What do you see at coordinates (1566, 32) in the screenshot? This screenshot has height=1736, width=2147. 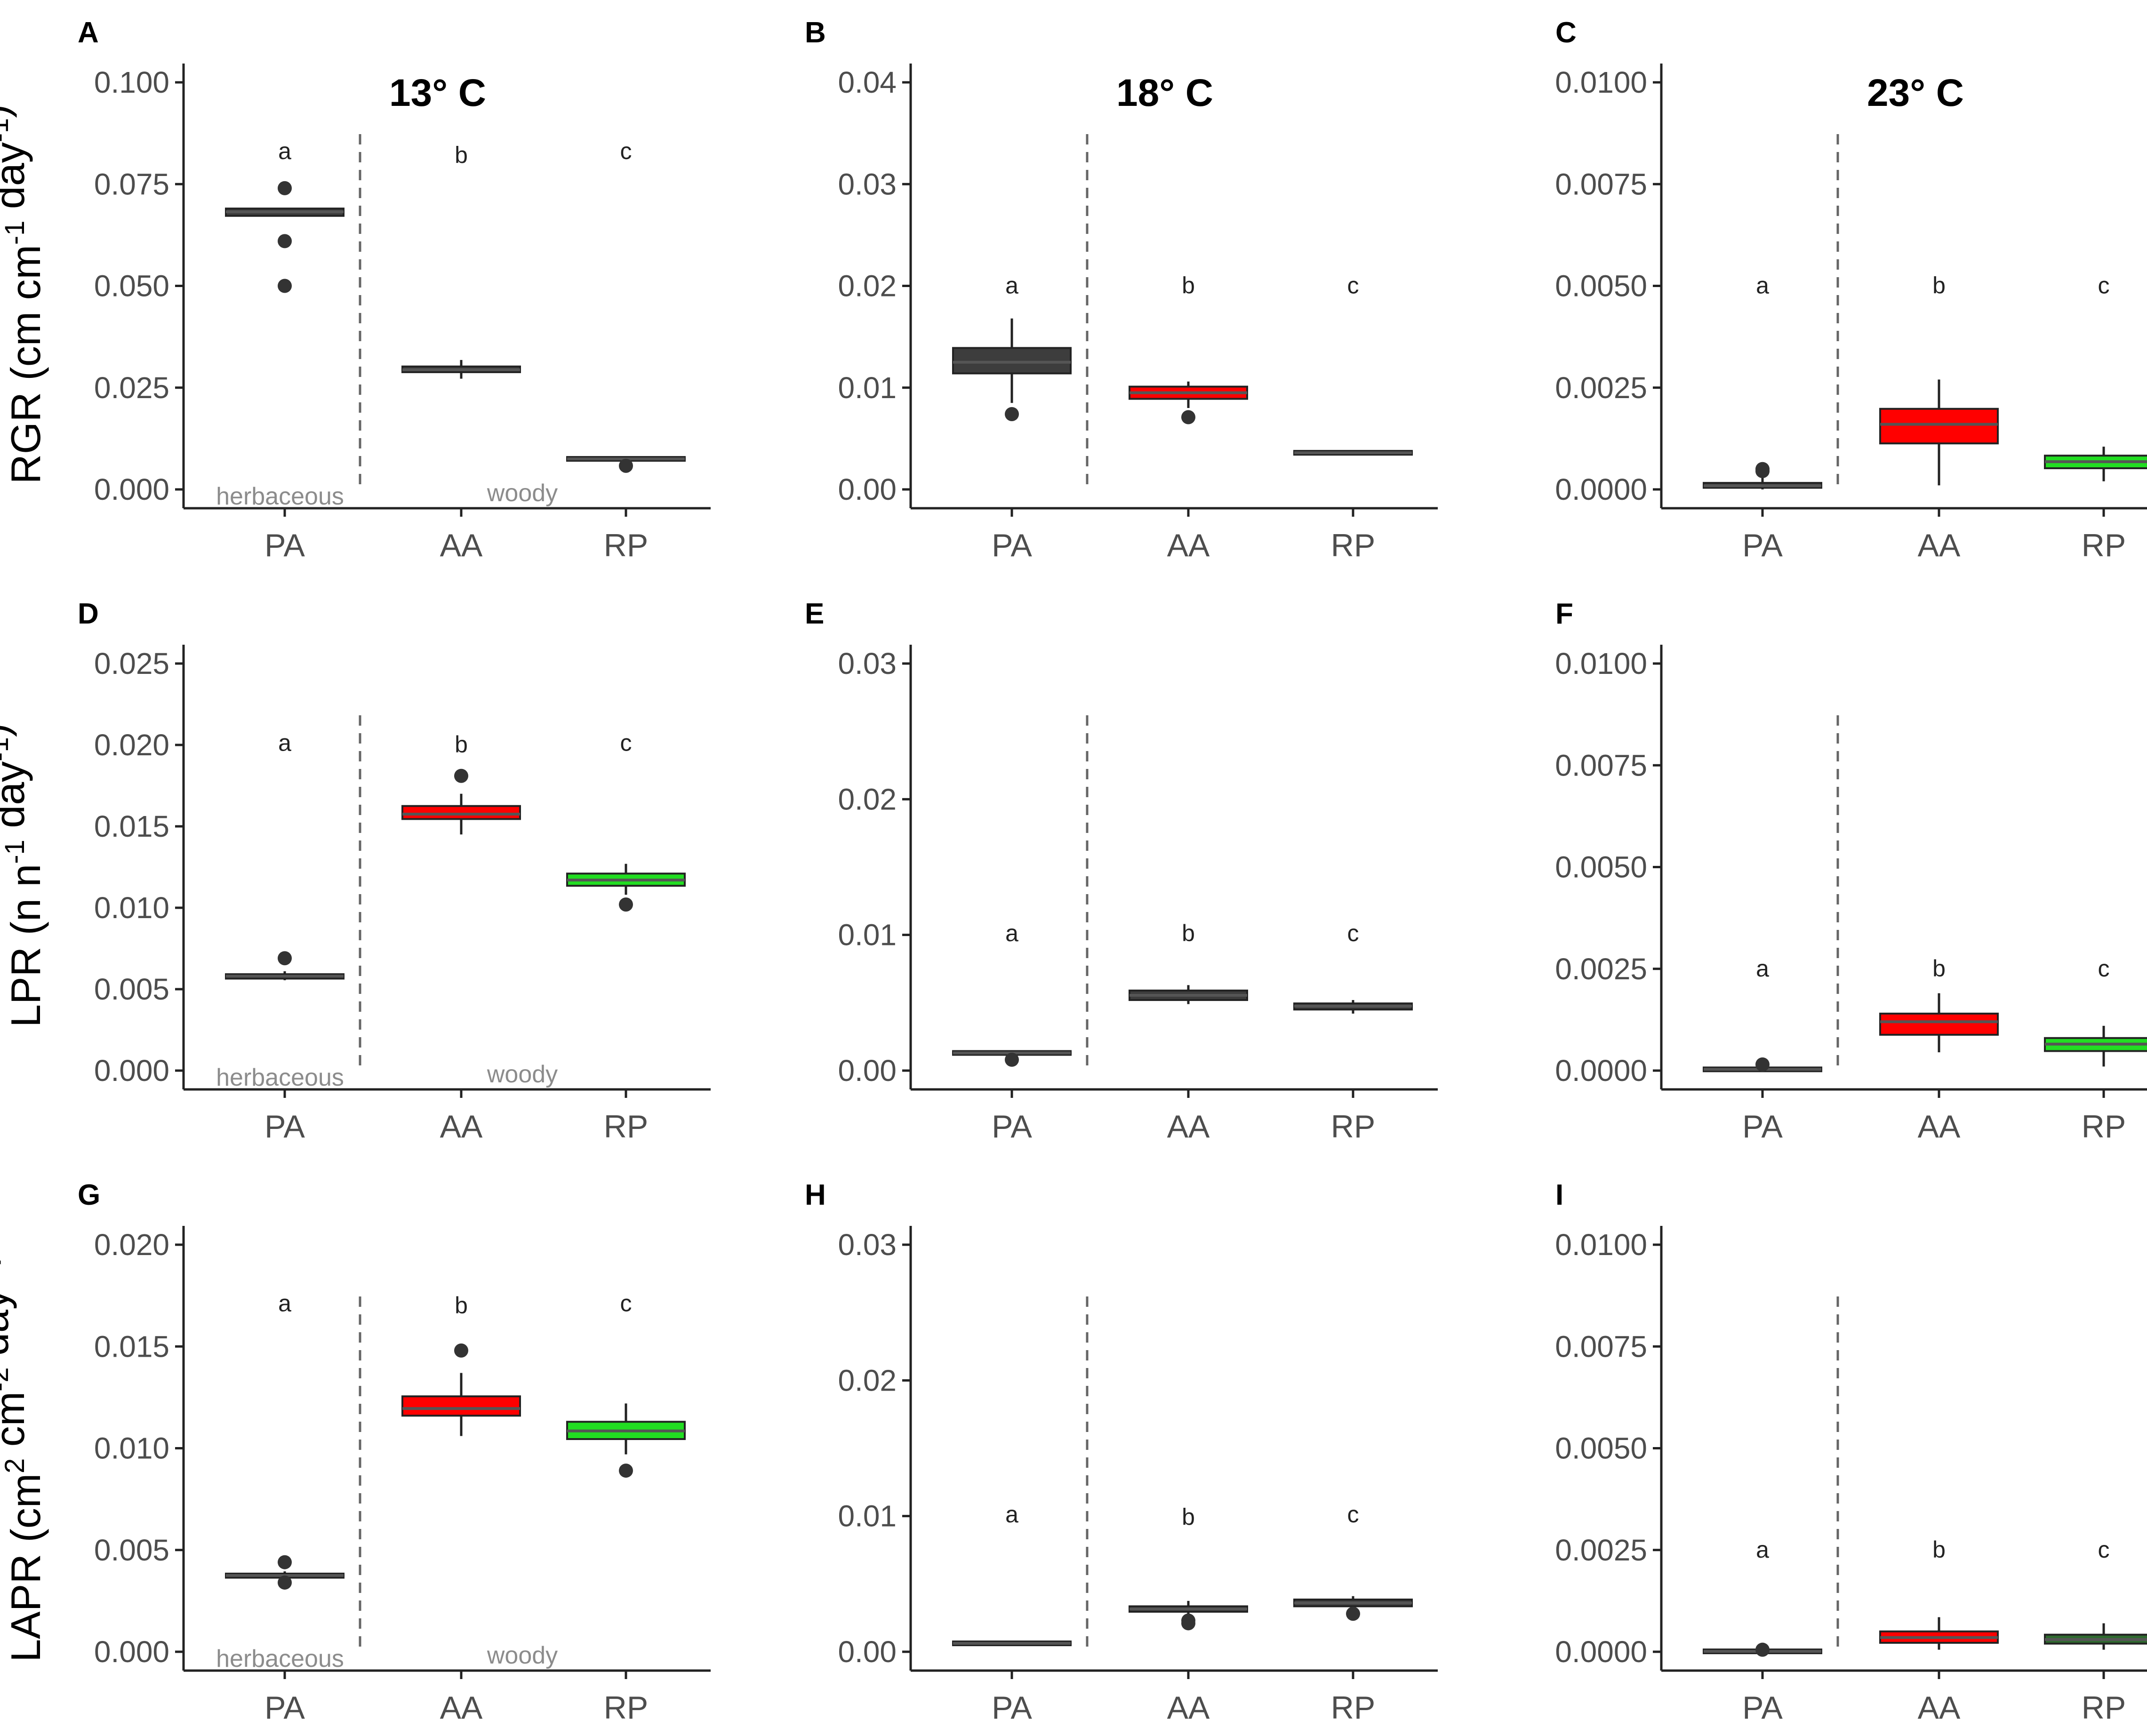 I see `panel-letter-C: C` at bounding box center [1566, 32].